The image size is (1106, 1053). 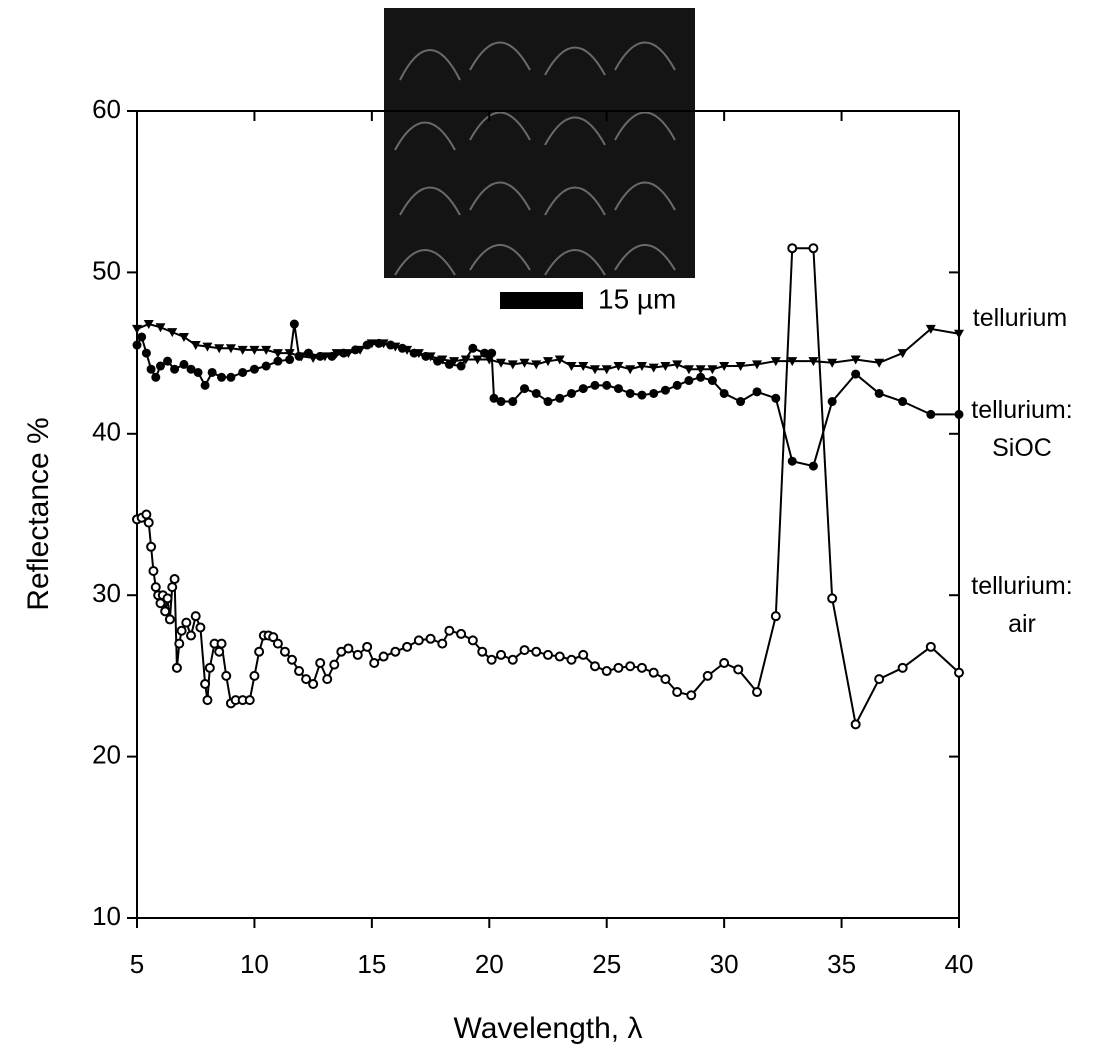 What do you see at coordinates (254, 964) in the screenshot?
I see `x-tick-label: 10` at bounding box center [254, 964].